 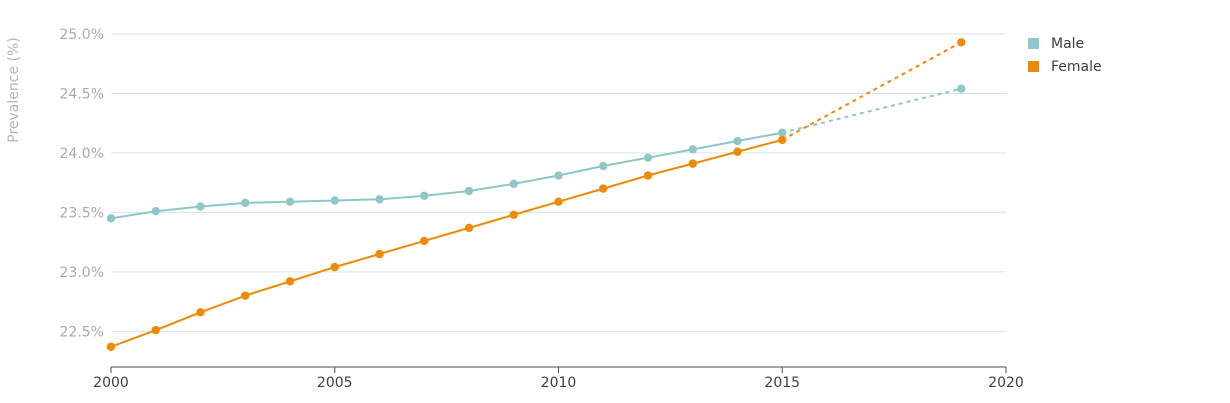 I want to click on legend-item-male: Male, so click(x=1065, y=43).